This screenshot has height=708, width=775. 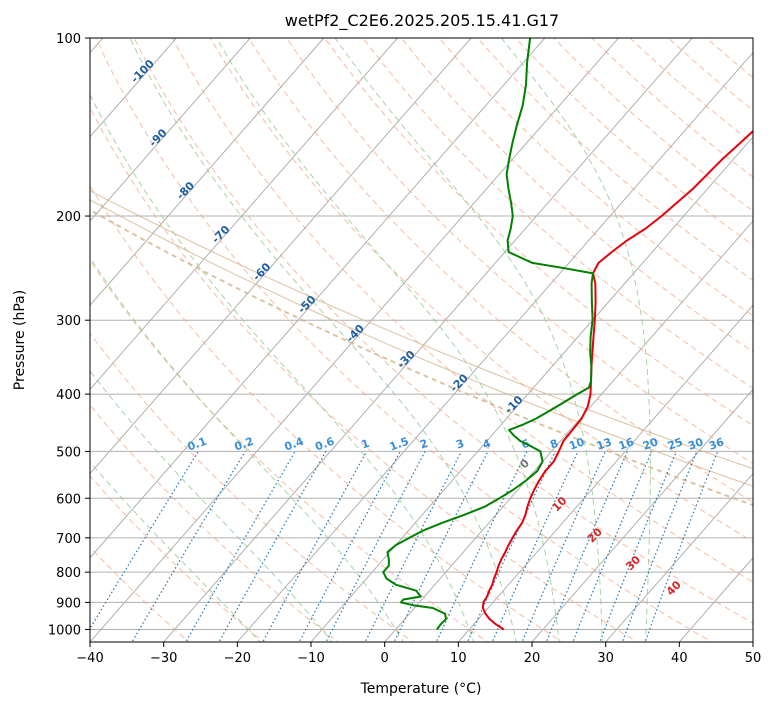 I want to click on x-tick-label: 40, so click(x=679, y=658).